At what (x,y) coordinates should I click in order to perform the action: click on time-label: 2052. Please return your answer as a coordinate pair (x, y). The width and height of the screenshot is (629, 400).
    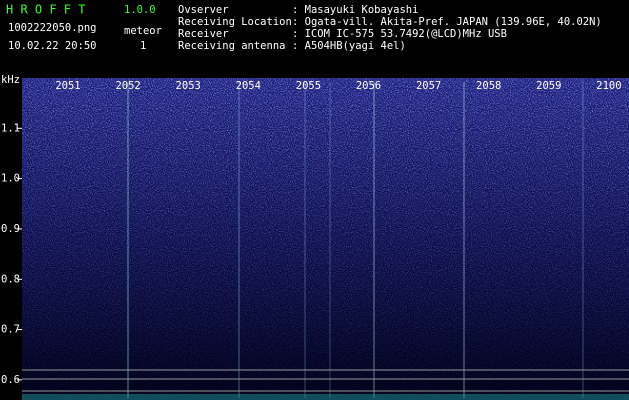
    Looking at the image, I should click on (127, 86).